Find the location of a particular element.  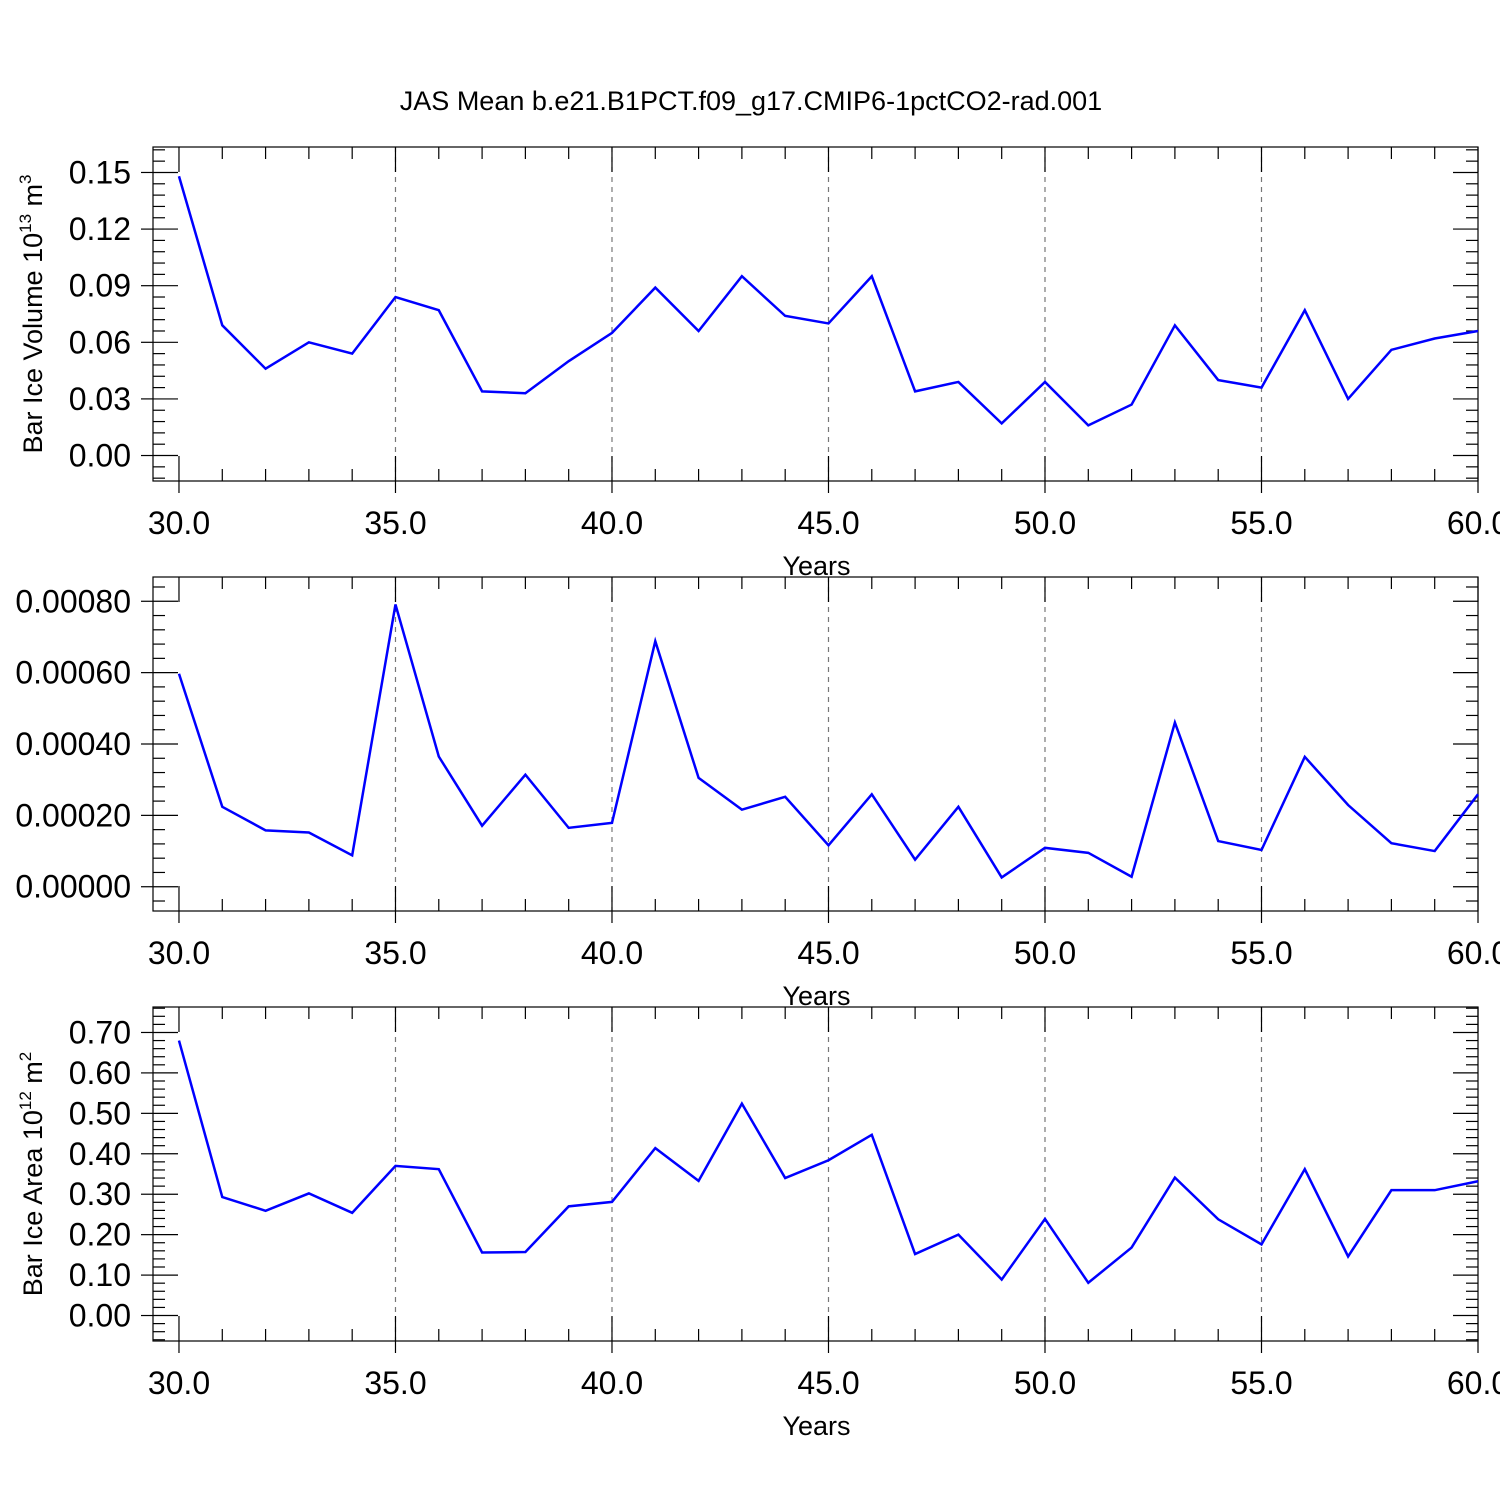

y-axis-label: Bar Ice Area 1012 m2 is located at coordinates (32, 1174).